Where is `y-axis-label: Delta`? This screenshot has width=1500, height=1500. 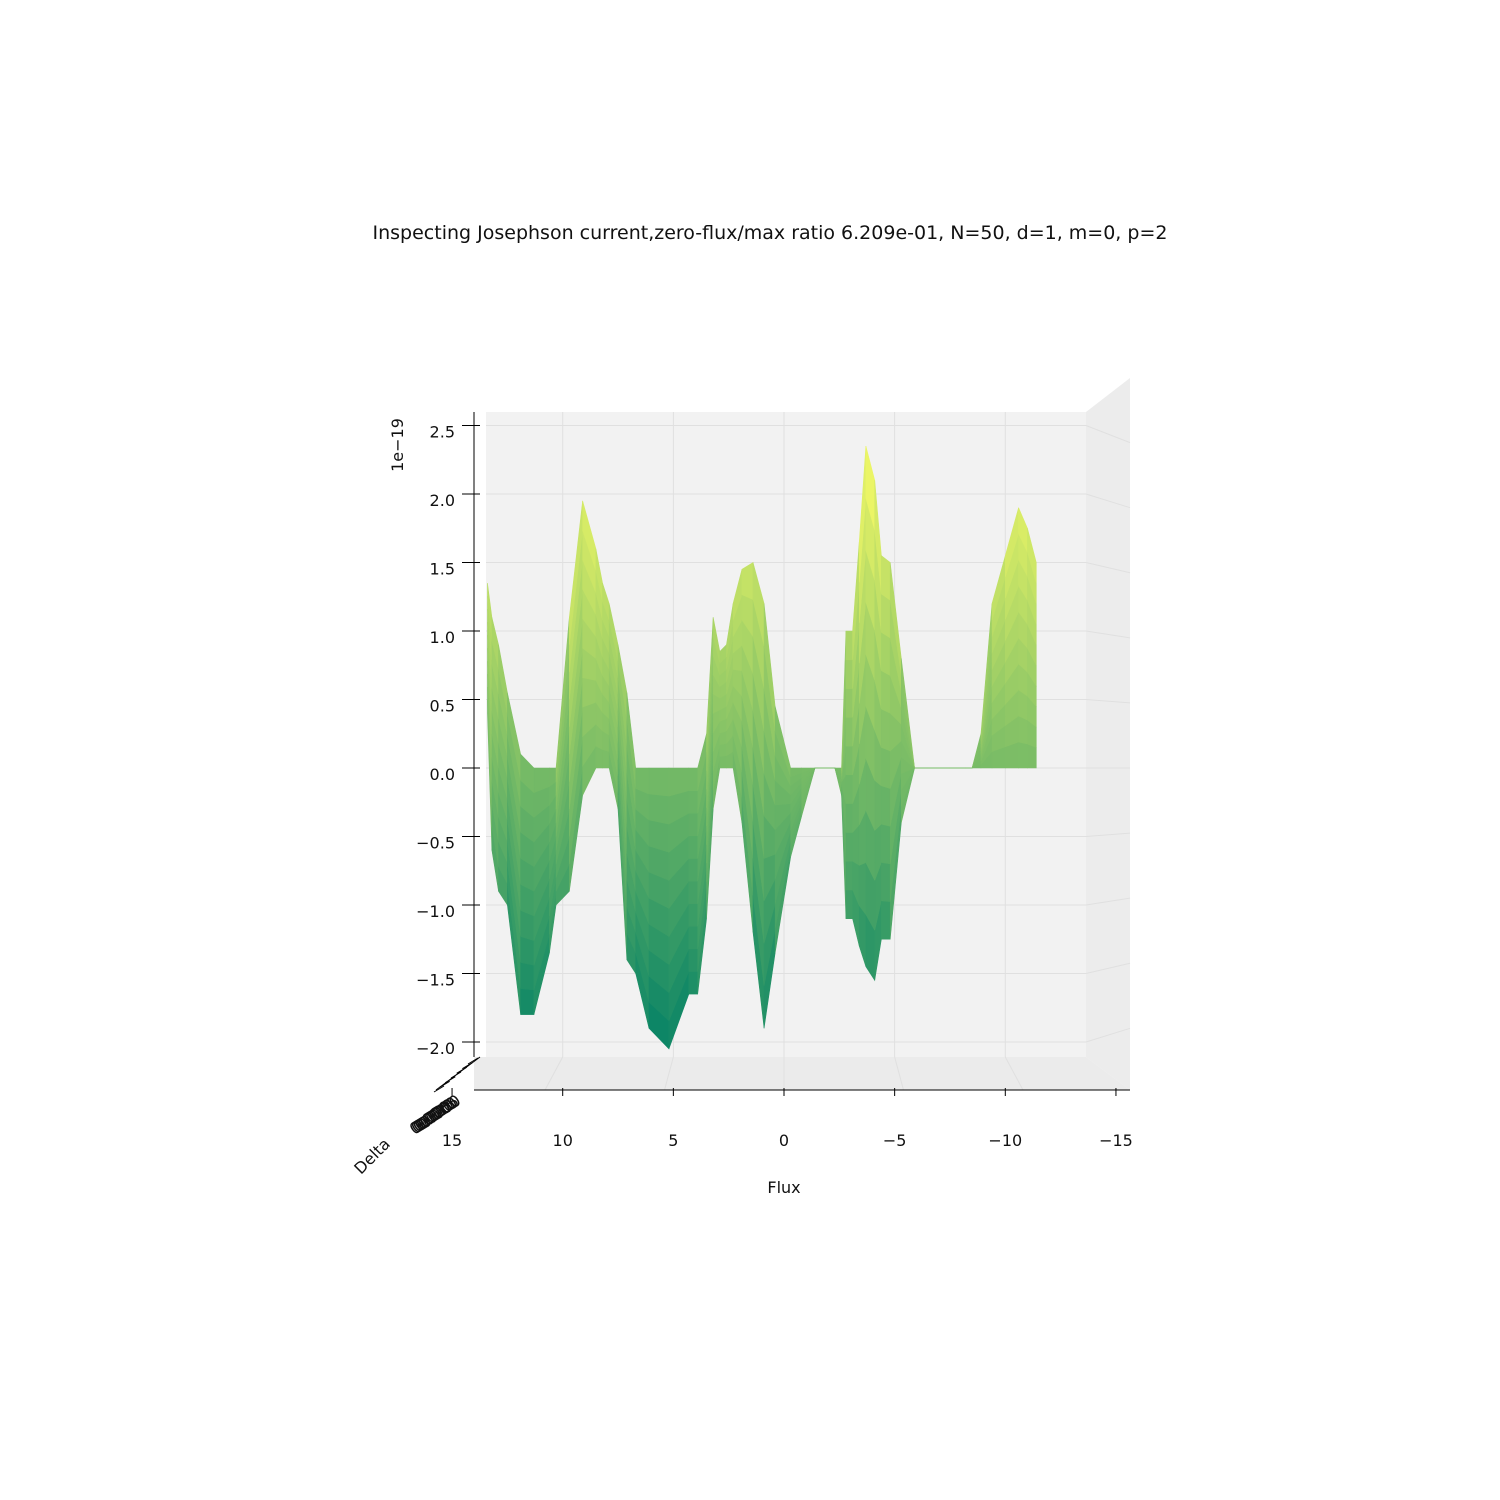 y-axis-label: Delta is located at coordinates (372, 1156).